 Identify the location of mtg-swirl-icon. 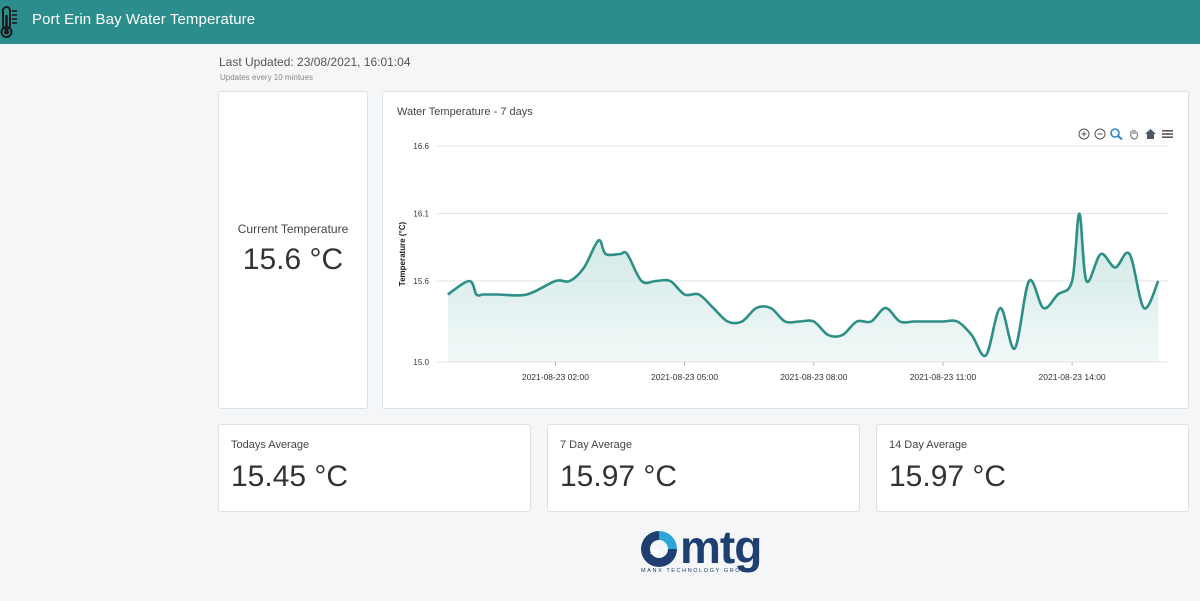
(659, 549).